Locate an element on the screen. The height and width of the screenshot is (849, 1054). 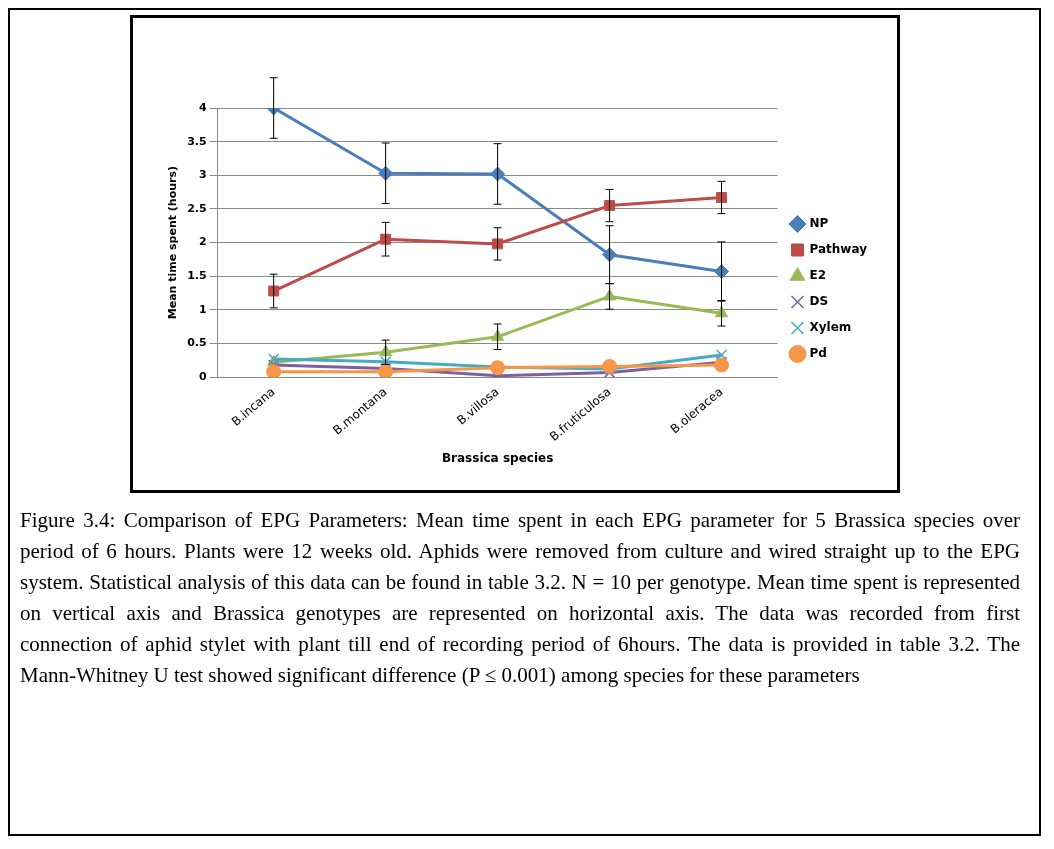
y-tick-label: 0.5 is located at coordinates (197, 343).